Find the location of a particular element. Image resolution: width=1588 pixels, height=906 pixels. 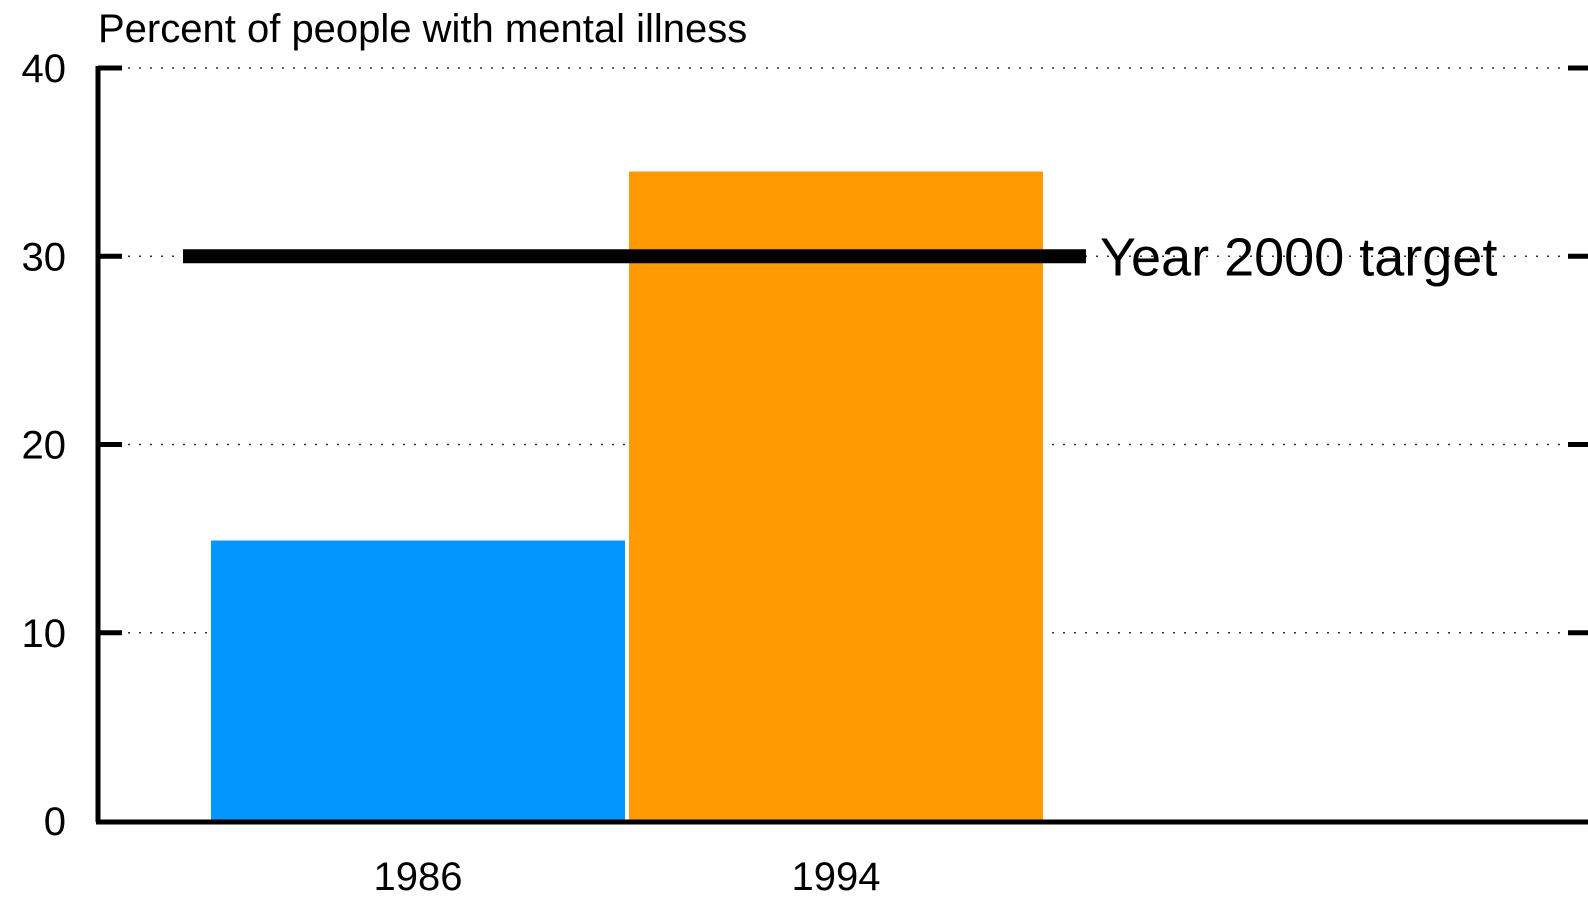

target-line-label: Year 2000 target is located at coordinates (1298, 257).